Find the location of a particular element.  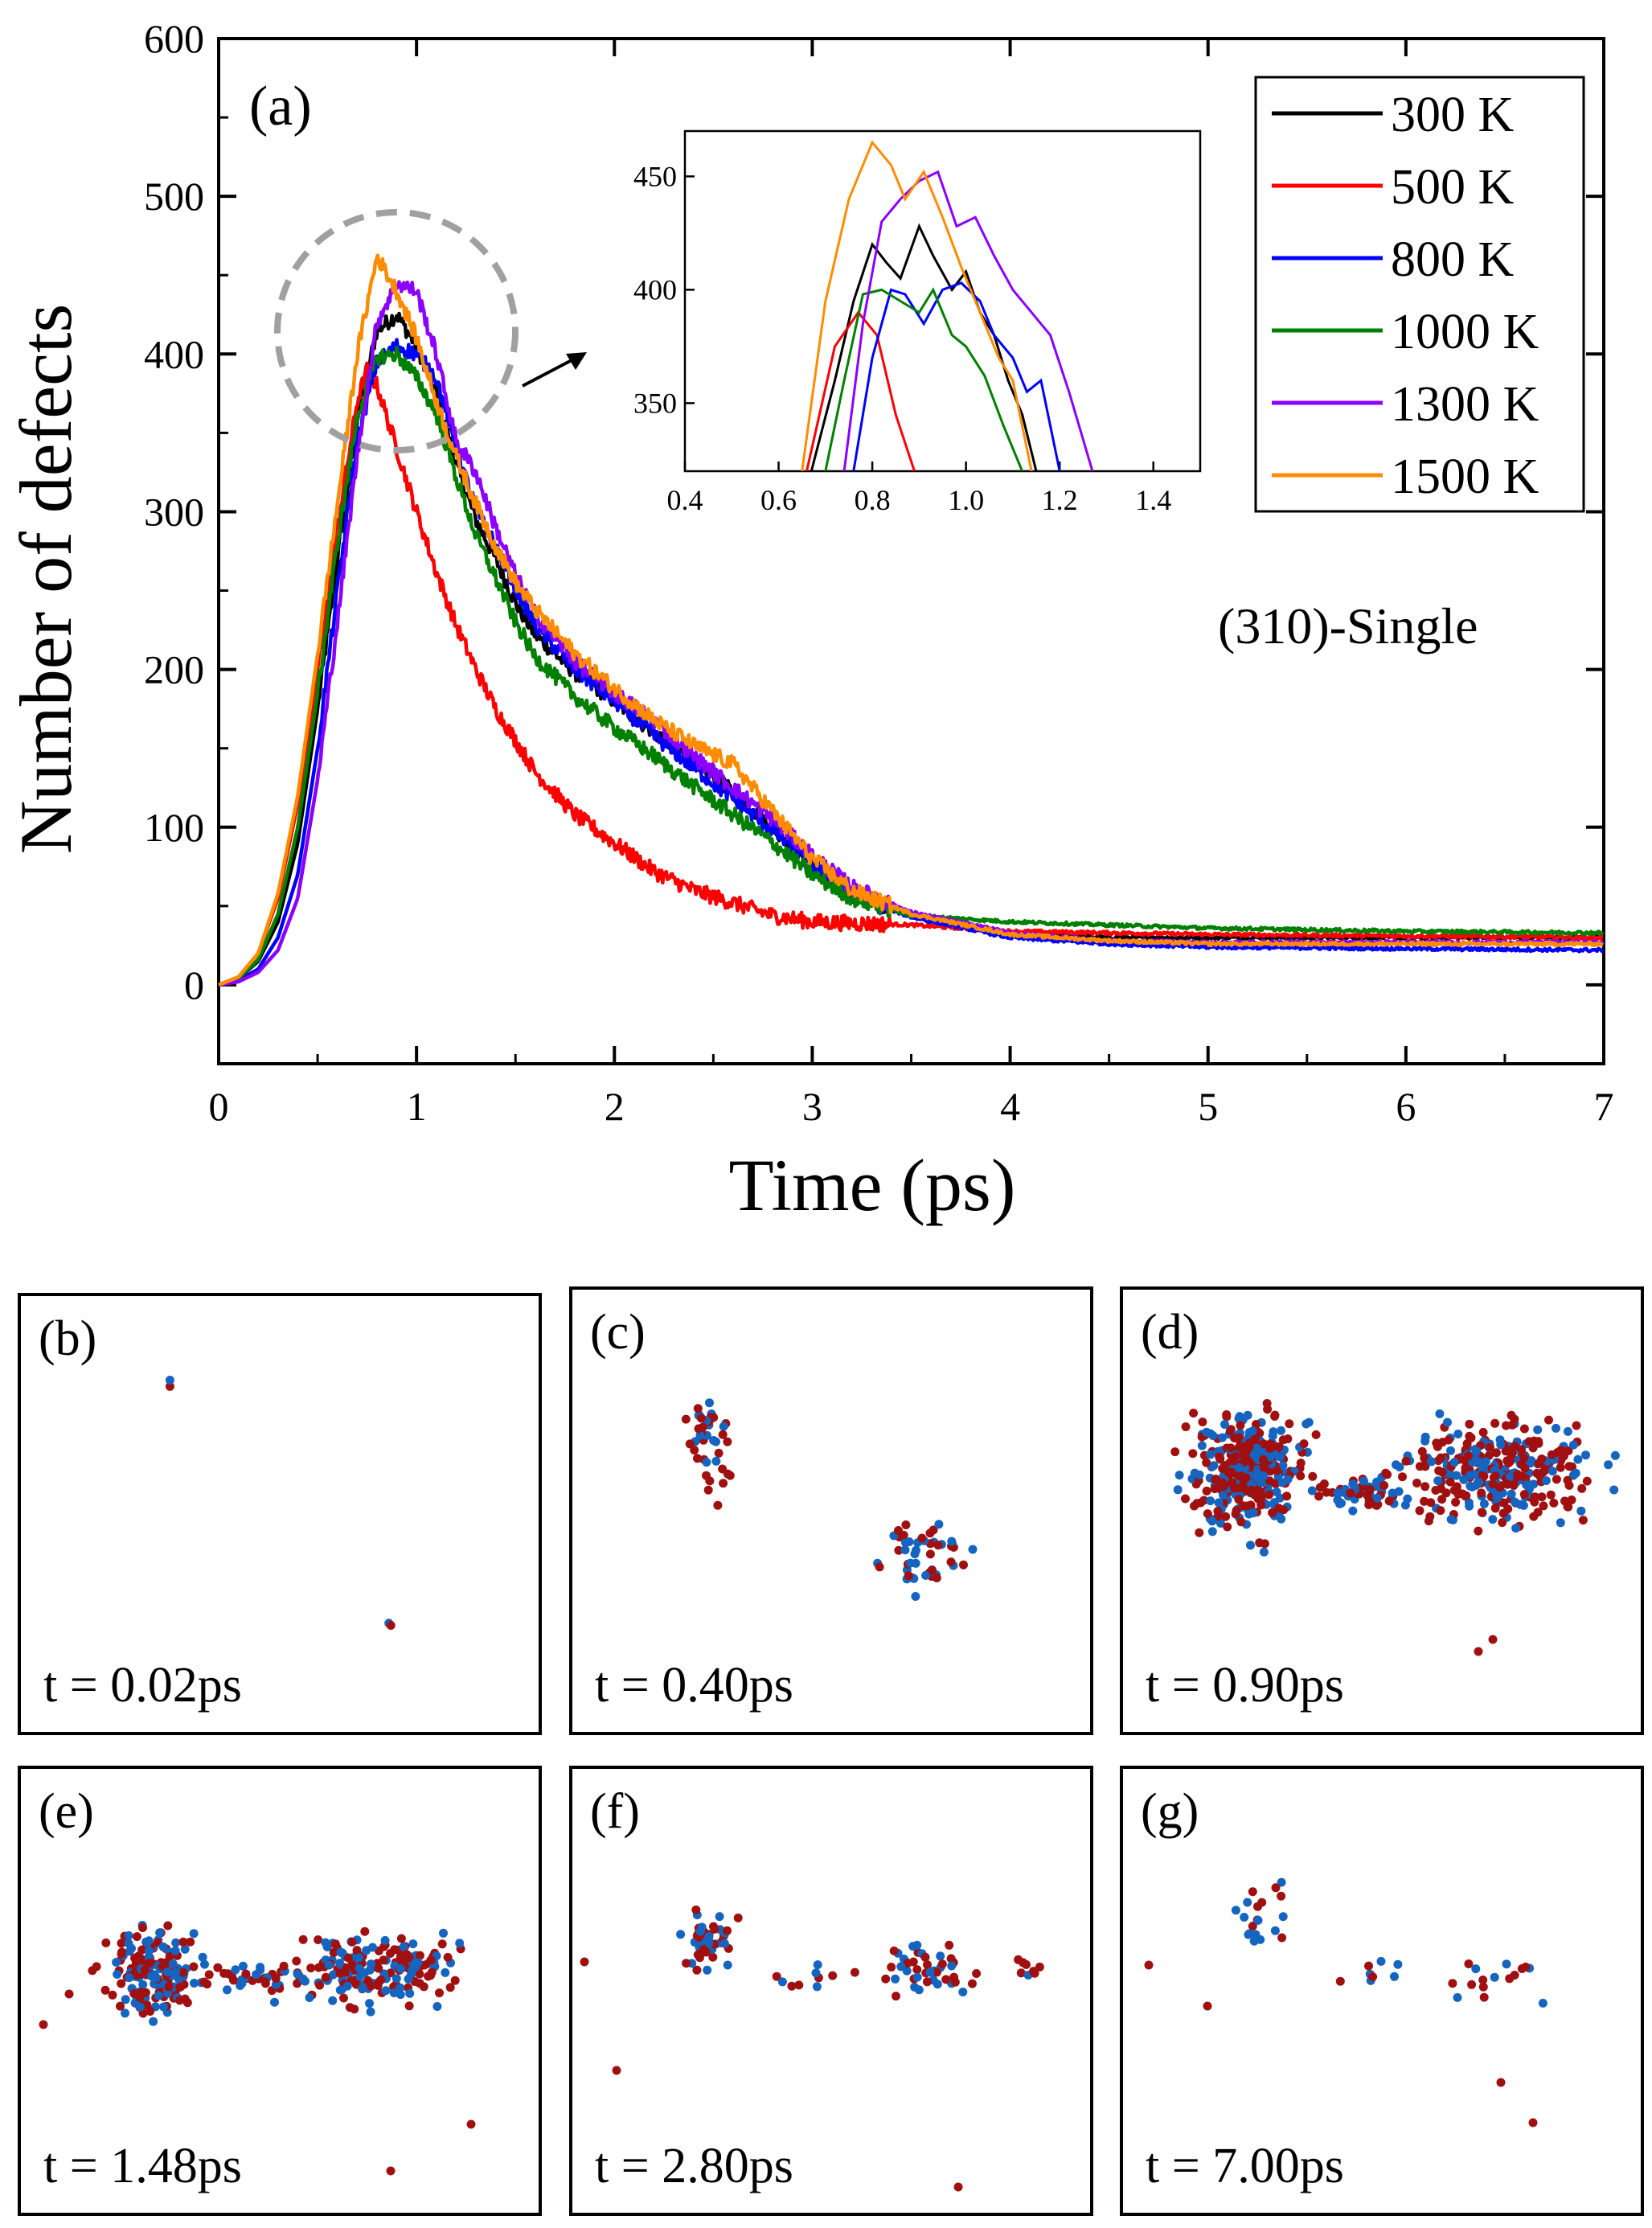

panel-label-a: (a) is located at coordinates (280, 107).